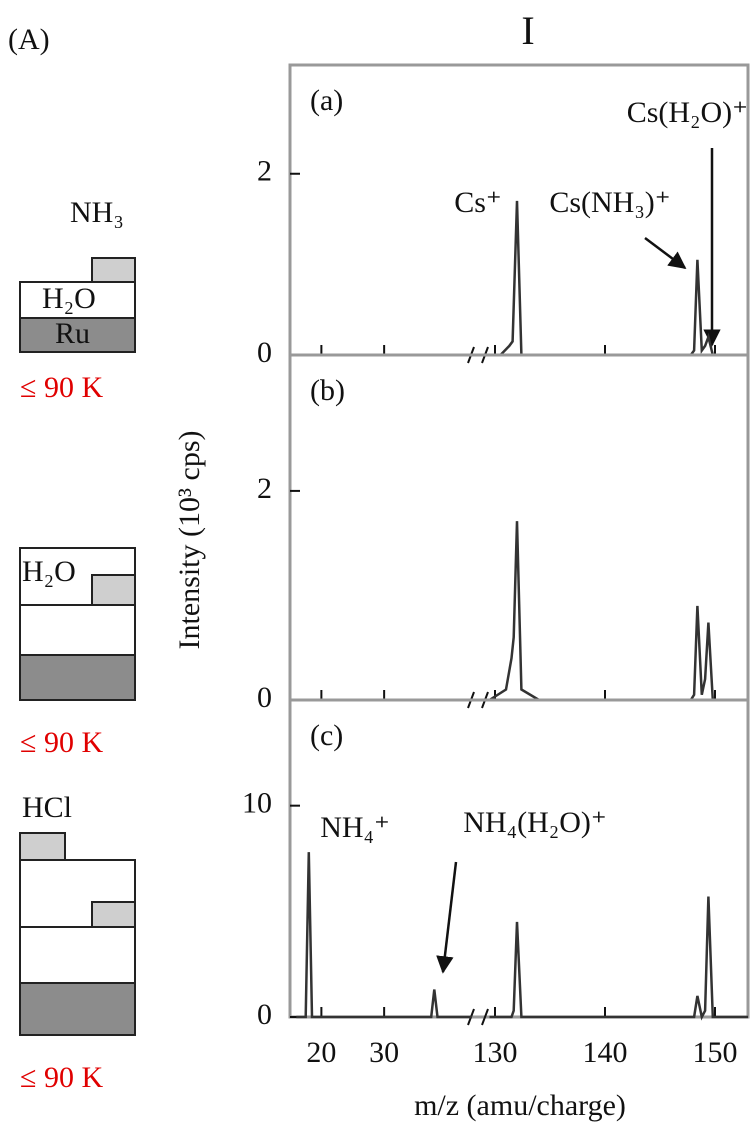  Describe the element at coordinates (97, 212) in the screenshot. I see `layer-label: NH₃` at that location.